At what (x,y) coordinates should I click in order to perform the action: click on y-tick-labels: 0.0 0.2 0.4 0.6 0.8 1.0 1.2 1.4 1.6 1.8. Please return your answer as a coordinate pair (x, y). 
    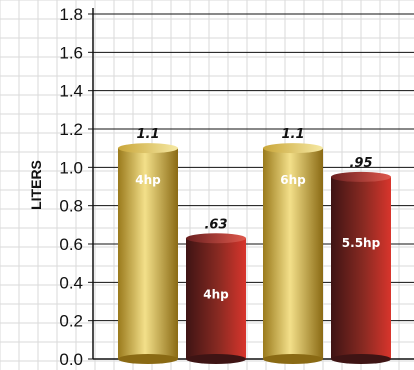
    Looking at the image, I should click on (71, 187).